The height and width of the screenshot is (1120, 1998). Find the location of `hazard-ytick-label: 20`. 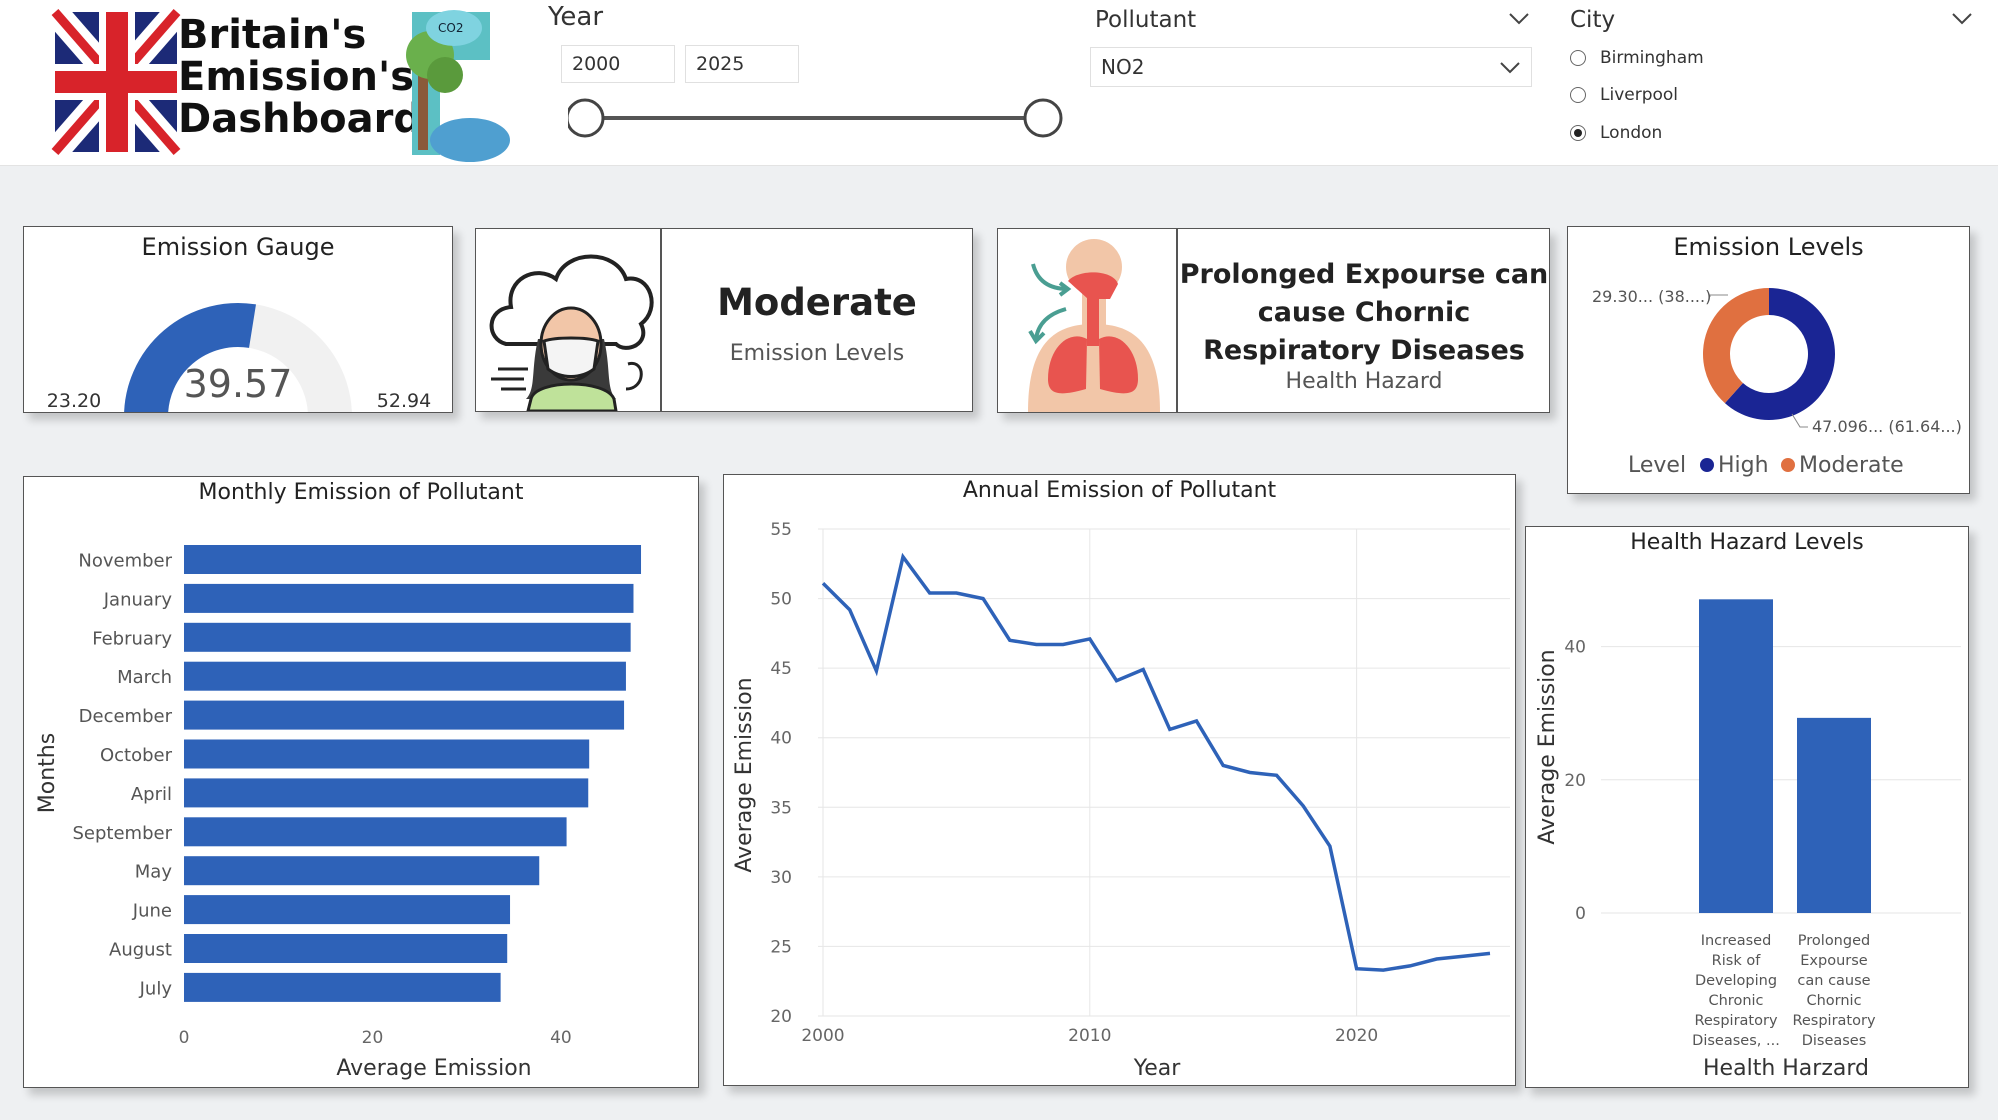

hazard-ytick-label: 20 is located at coordinates (1575, 781).